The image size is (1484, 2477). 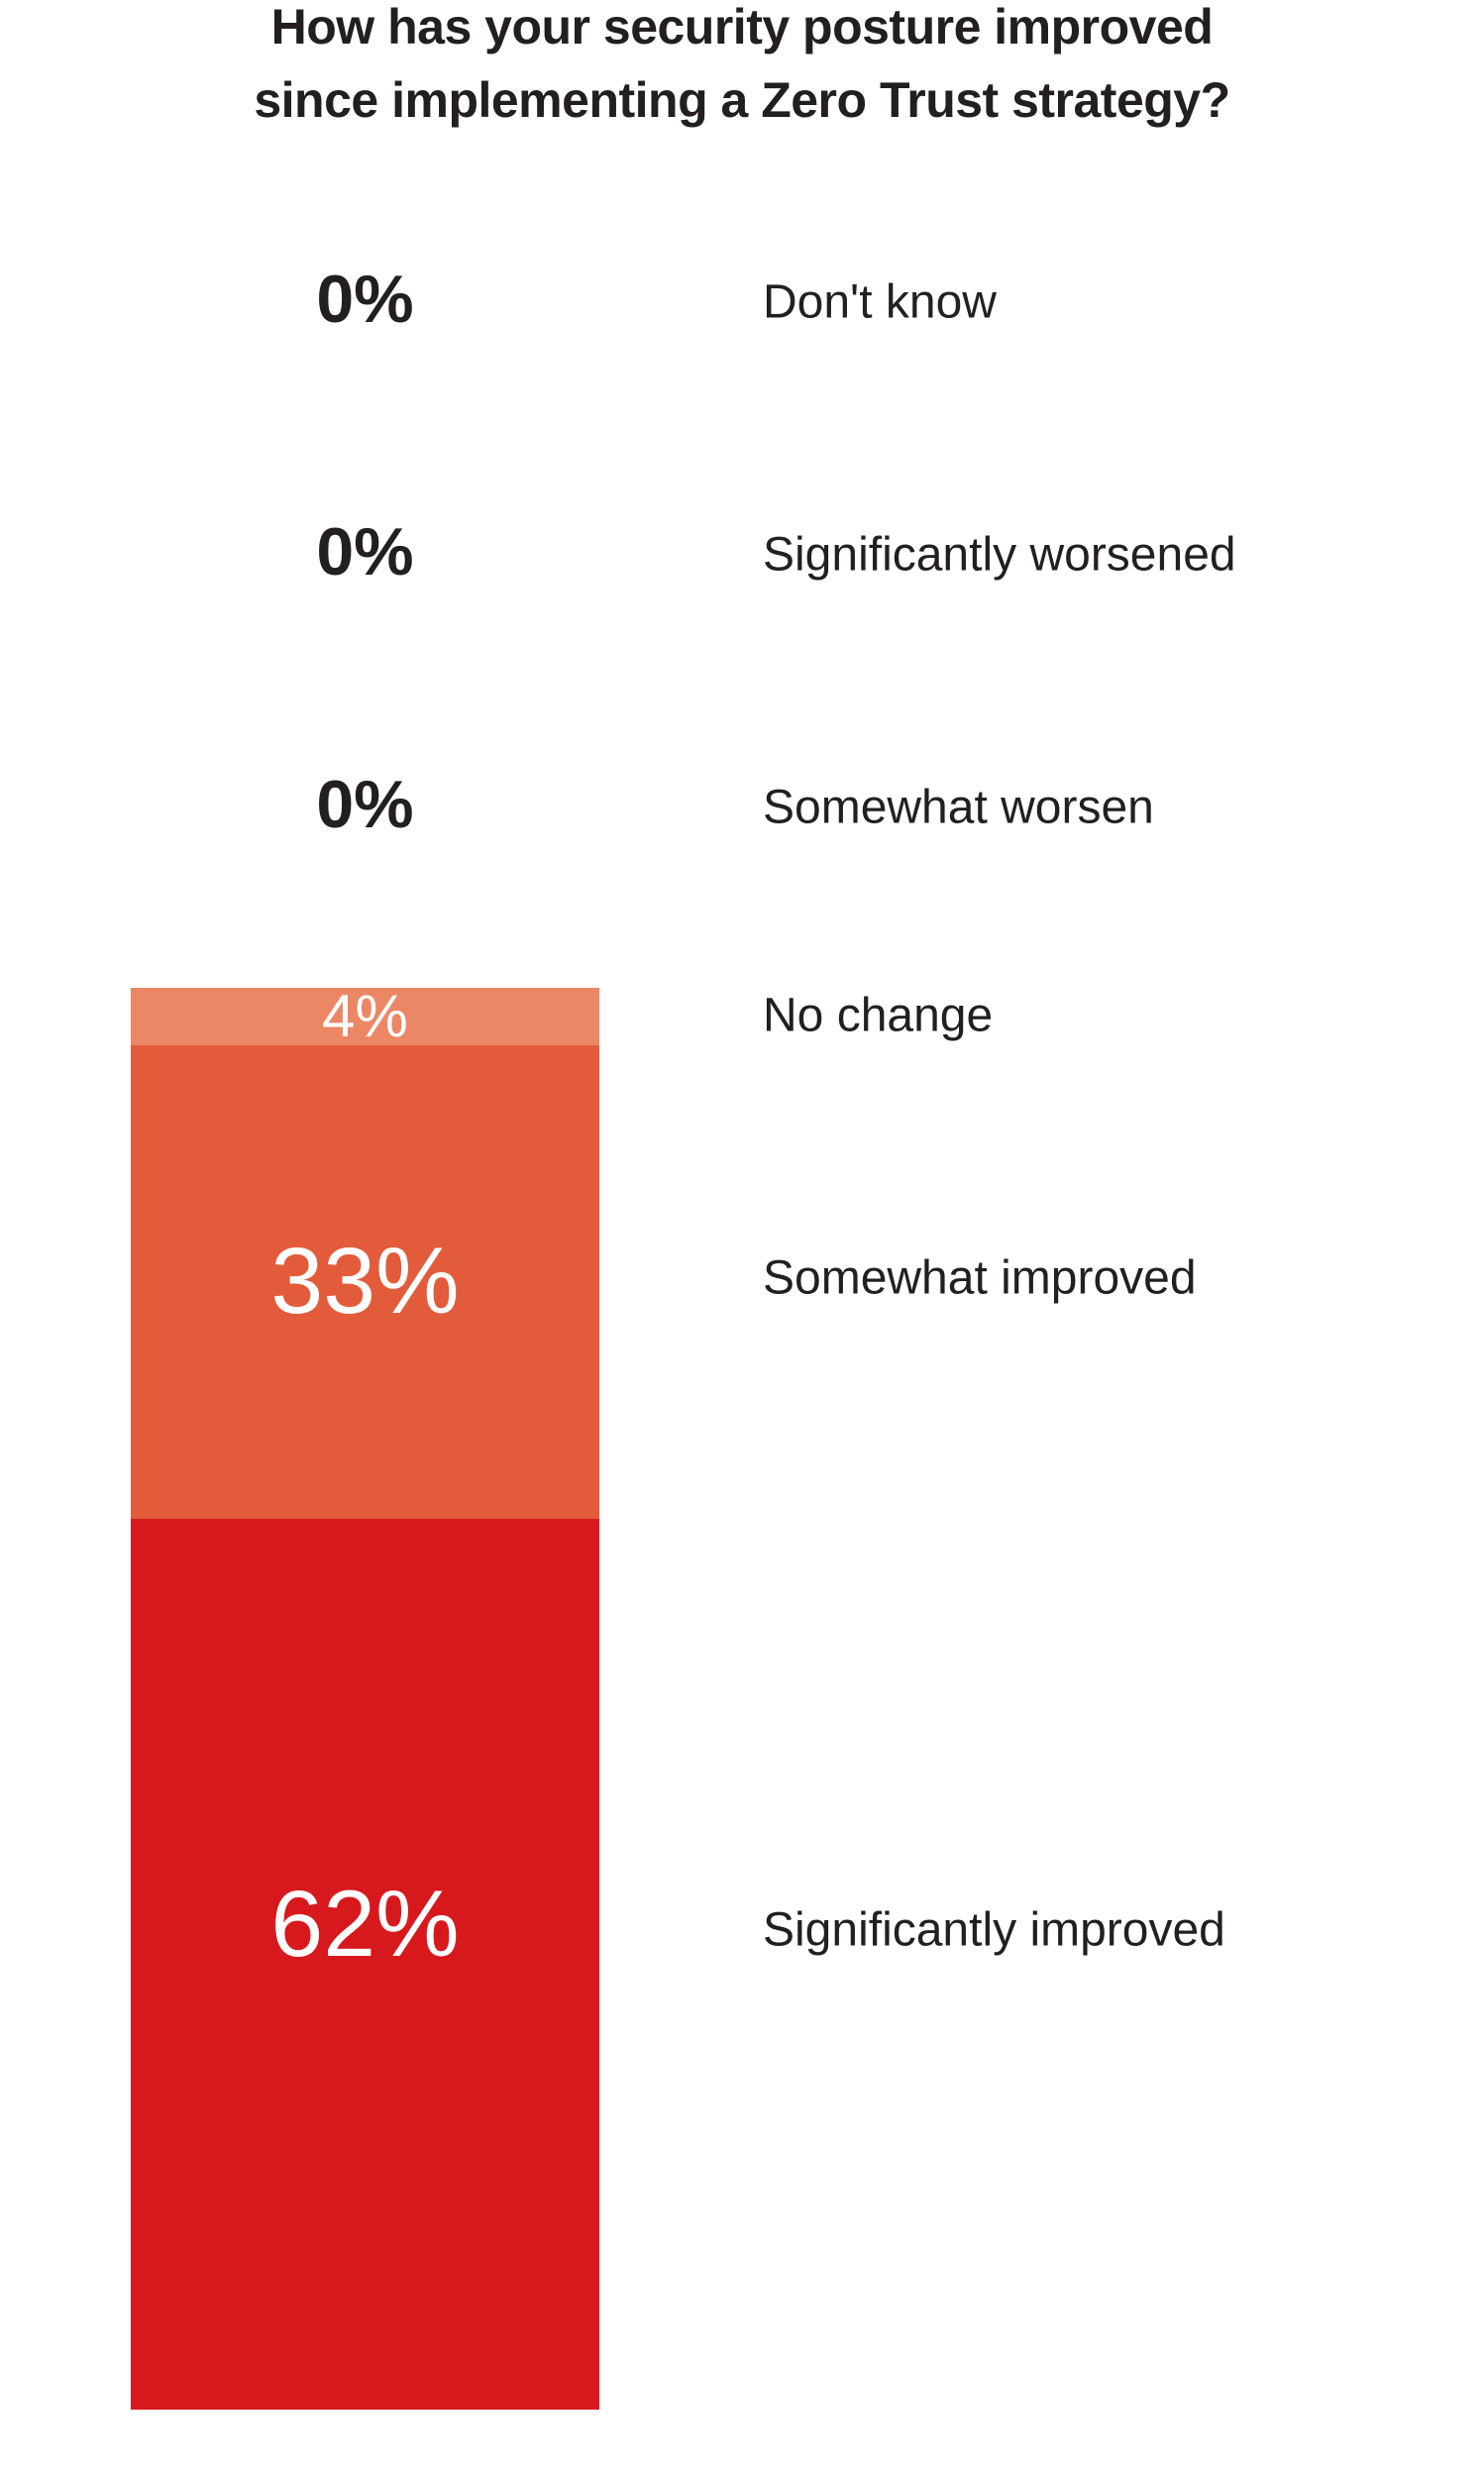 I want to click on category-label-dont-know: Don't know, so click(x=880, y=302).